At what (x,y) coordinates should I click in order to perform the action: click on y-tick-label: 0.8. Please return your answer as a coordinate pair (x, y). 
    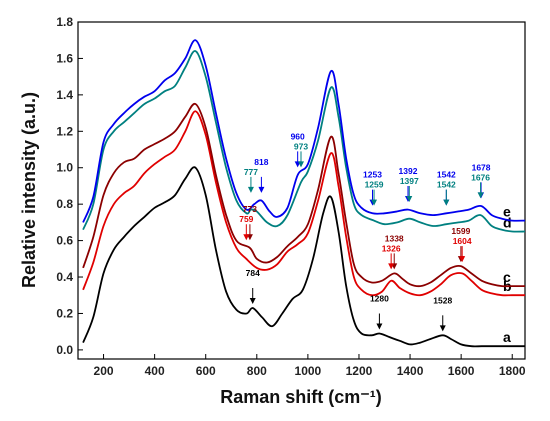
    Looking at the image, I should click on (64, 204).